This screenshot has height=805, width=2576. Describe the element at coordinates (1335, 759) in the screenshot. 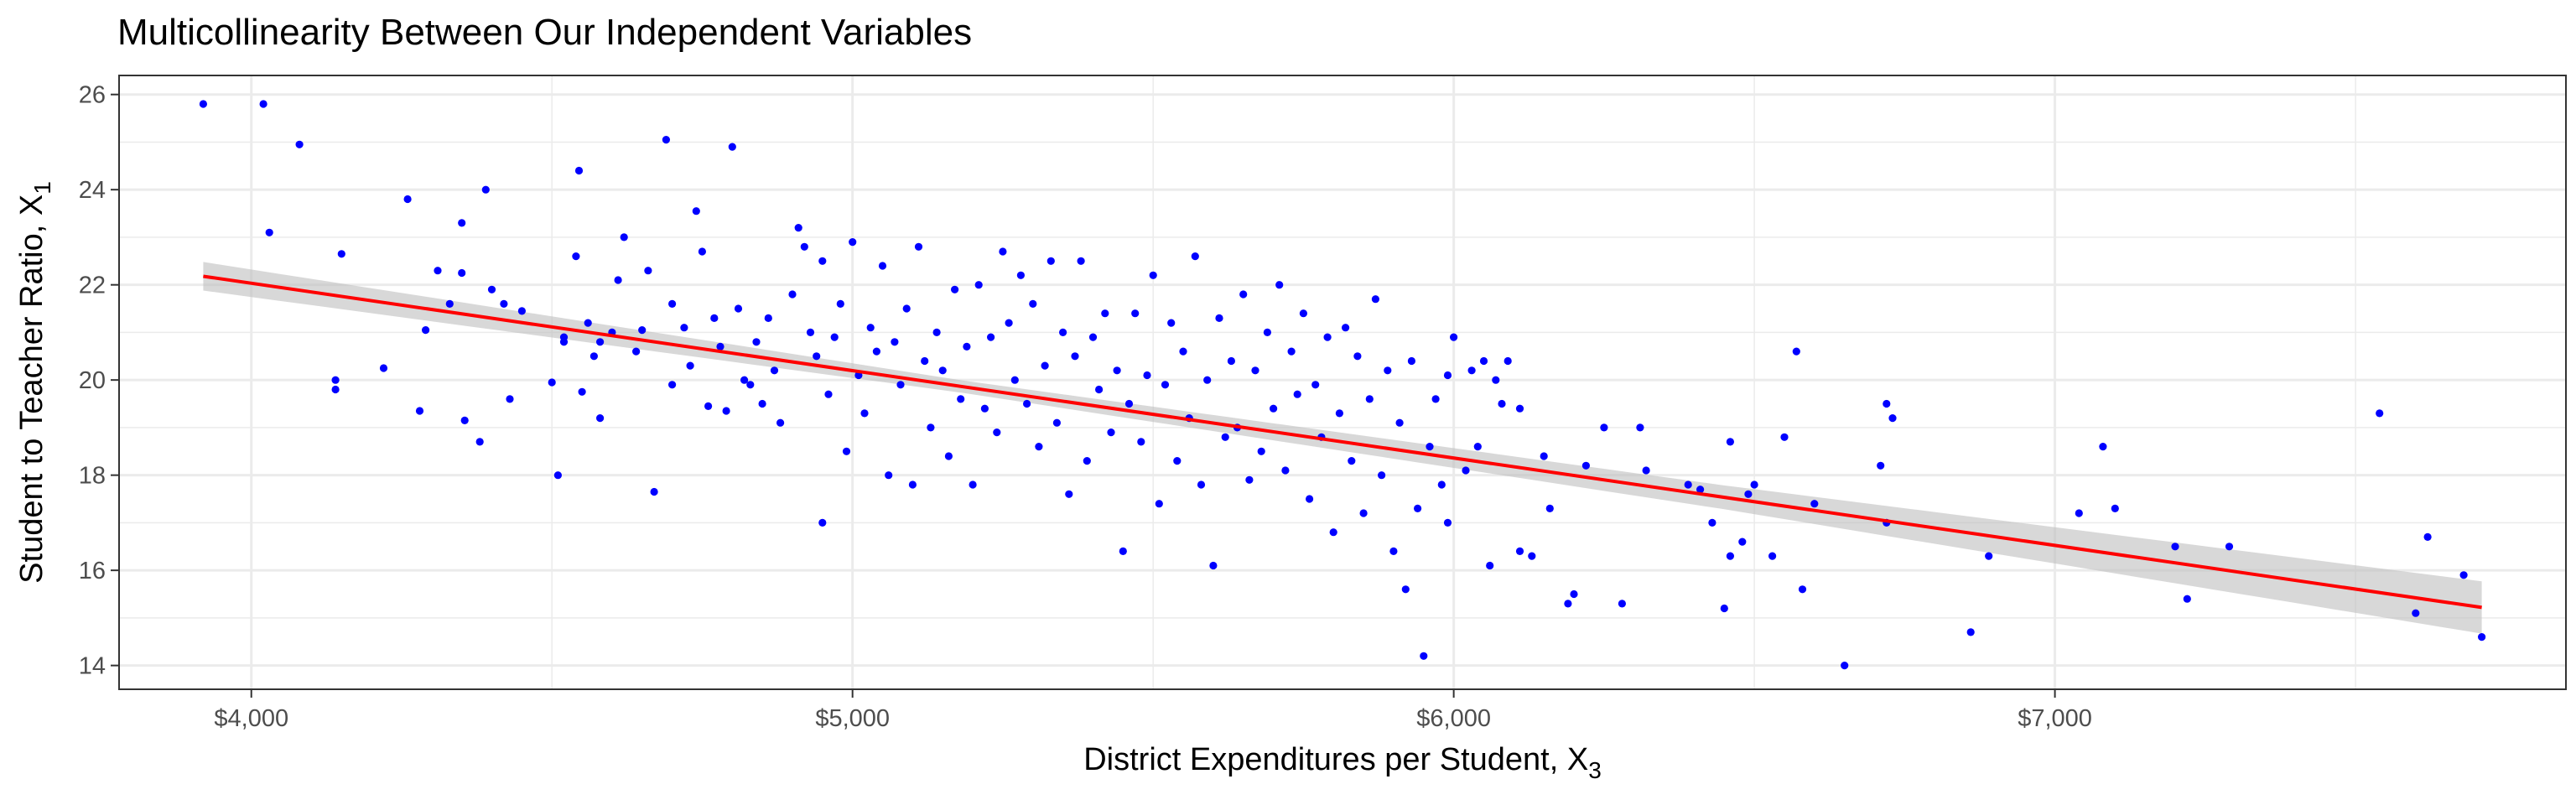

I see `x-axis-title-main: District Expenditures per Student, X` at that location.